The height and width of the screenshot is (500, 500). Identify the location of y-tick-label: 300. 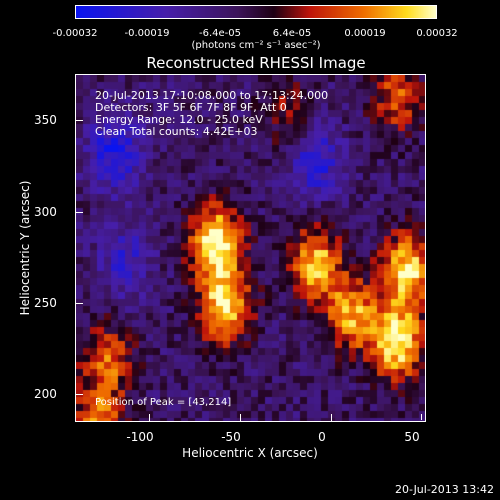
(45, 212).